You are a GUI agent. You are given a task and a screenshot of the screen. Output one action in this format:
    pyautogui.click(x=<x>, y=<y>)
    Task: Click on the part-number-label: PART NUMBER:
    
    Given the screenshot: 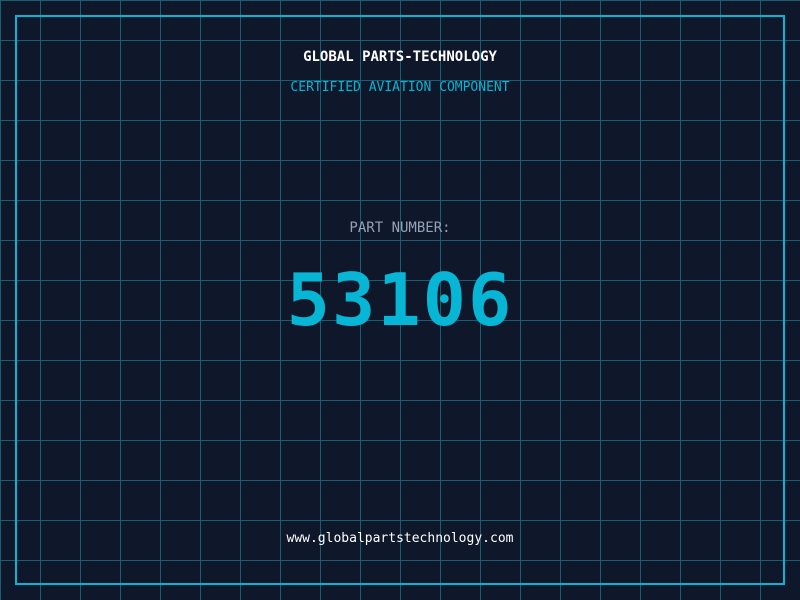 What is the action you would take?
    pyautogui.click(x=400, y=228)
    